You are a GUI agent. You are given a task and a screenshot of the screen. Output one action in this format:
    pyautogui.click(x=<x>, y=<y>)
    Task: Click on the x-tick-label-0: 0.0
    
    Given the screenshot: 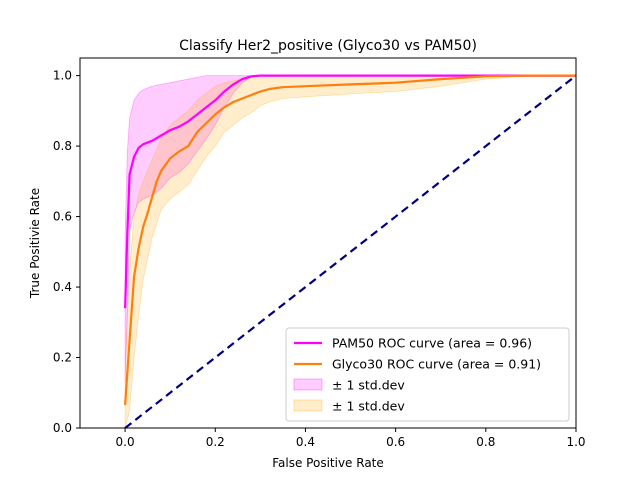 What is the action you would take?
    pyautogui.click(x=125, y=442)
    